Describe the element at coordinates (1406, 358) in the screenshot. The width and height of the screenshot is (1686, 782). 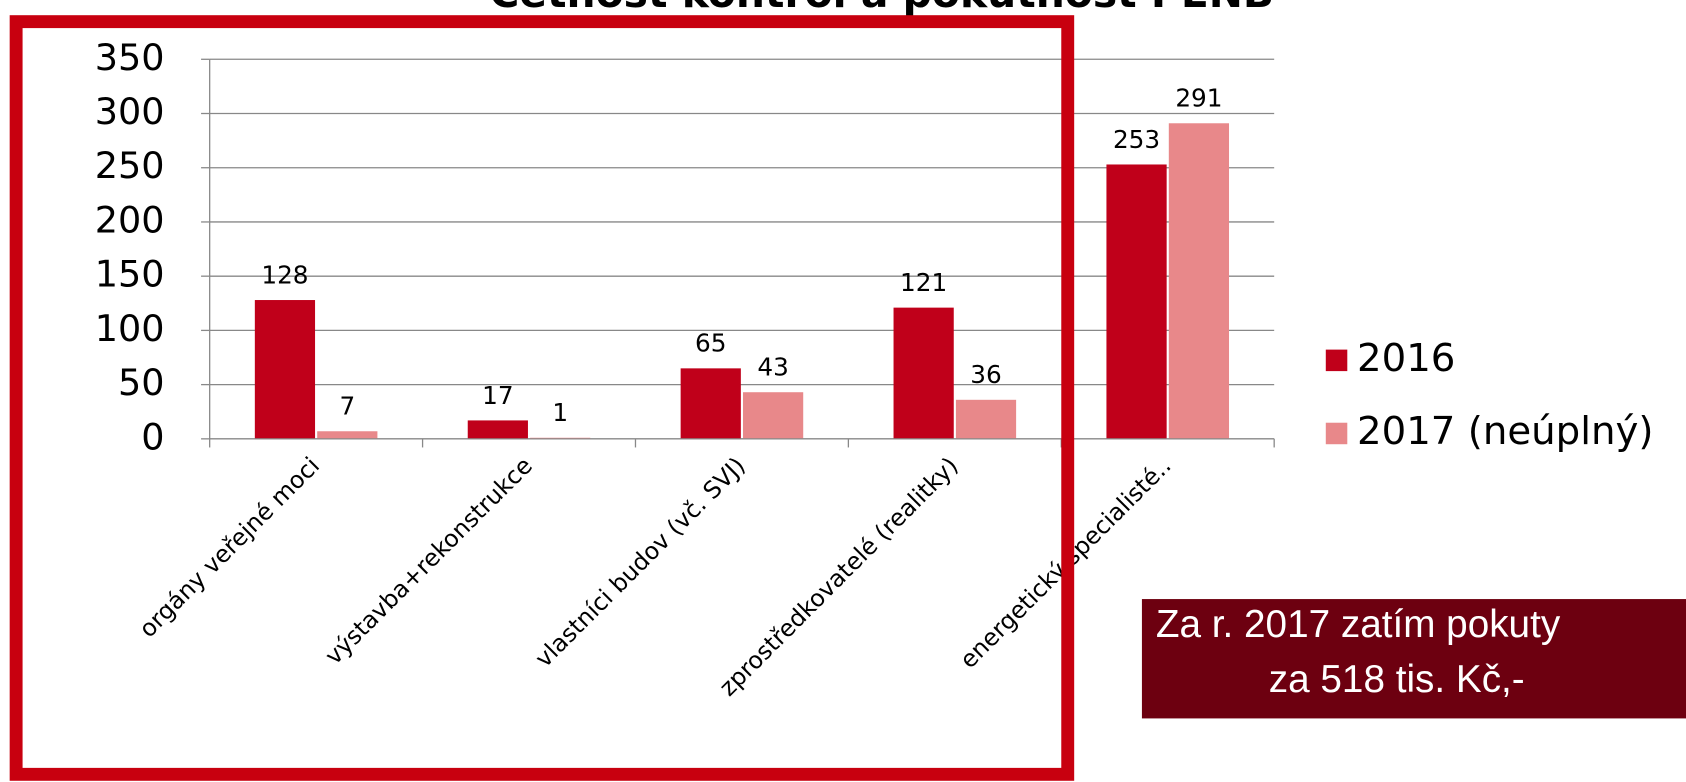
I see `legend-label: 2016` at that location.